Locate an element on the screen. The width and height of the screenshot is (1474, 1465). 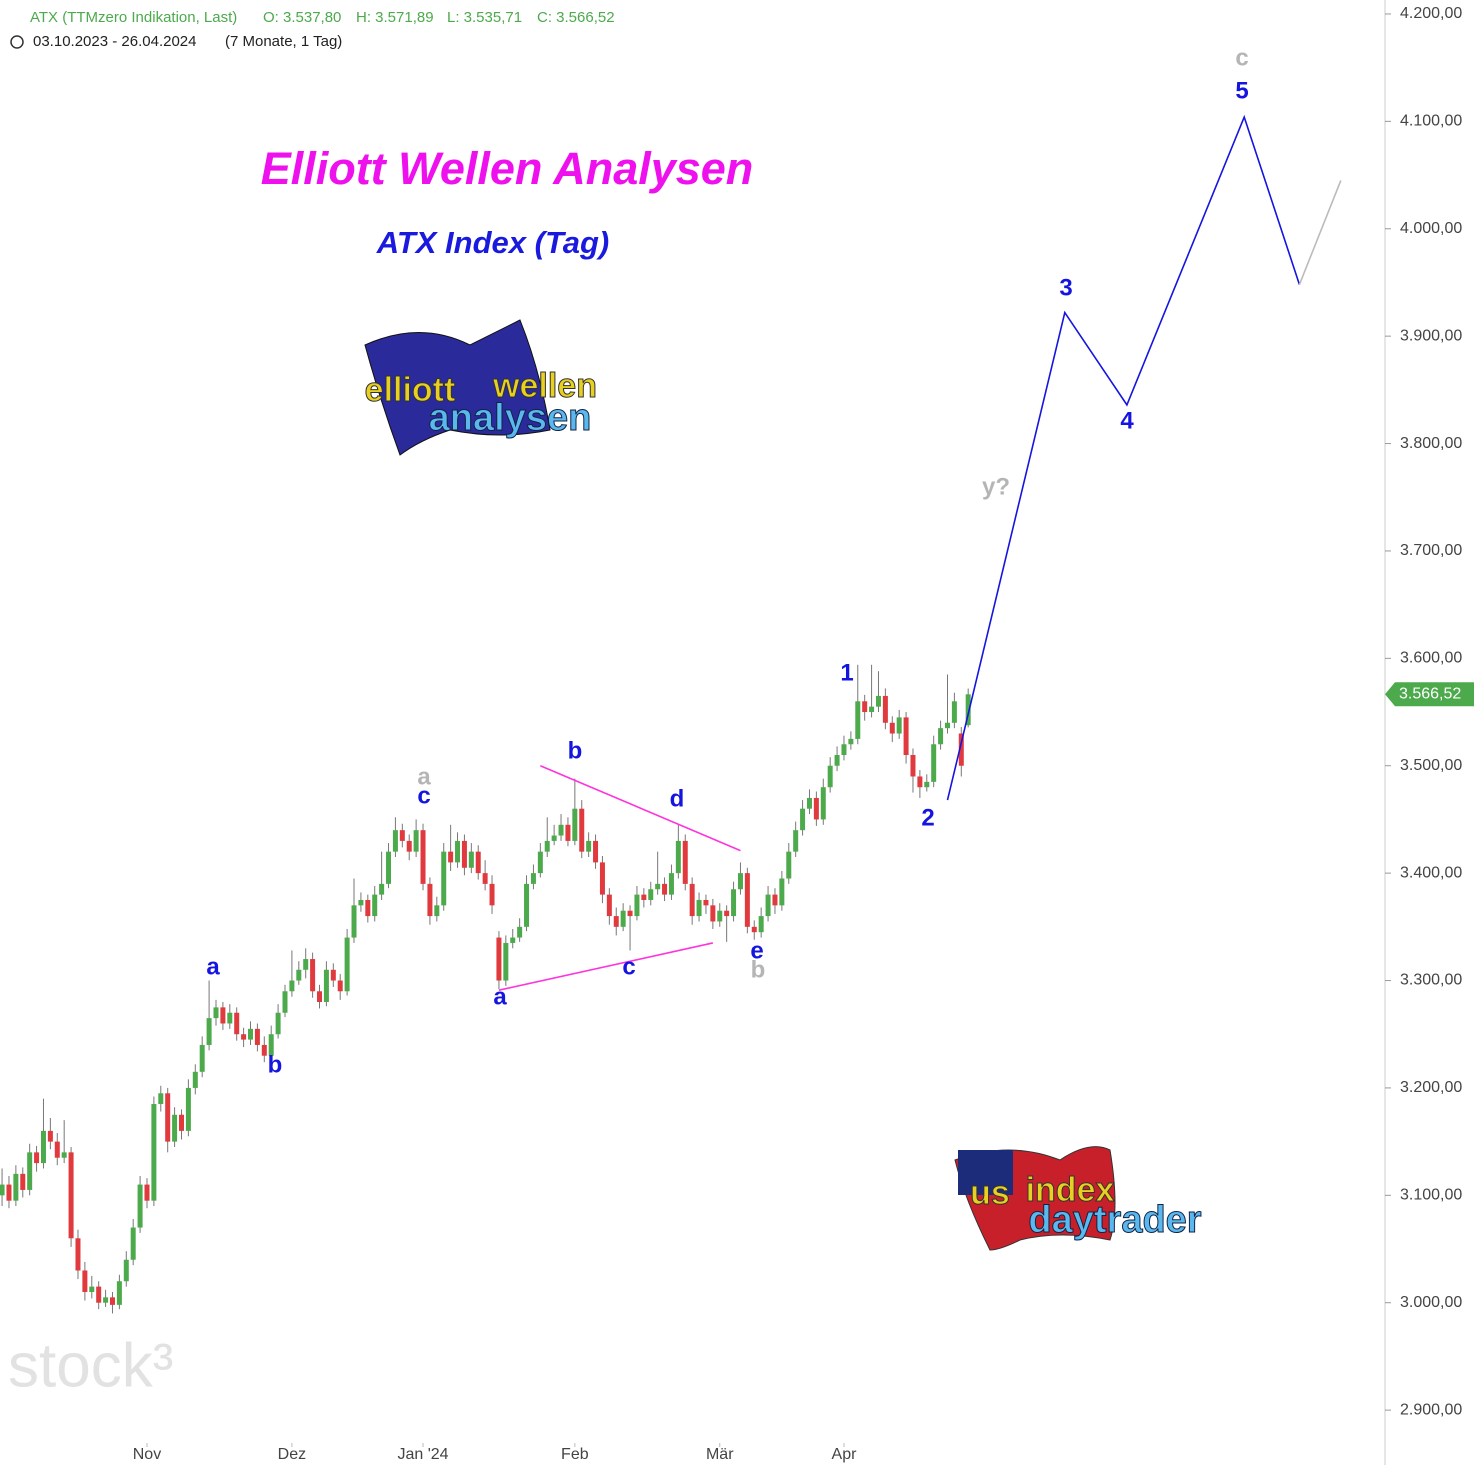
wave-label: 1 is located at coordinates (846, 672).